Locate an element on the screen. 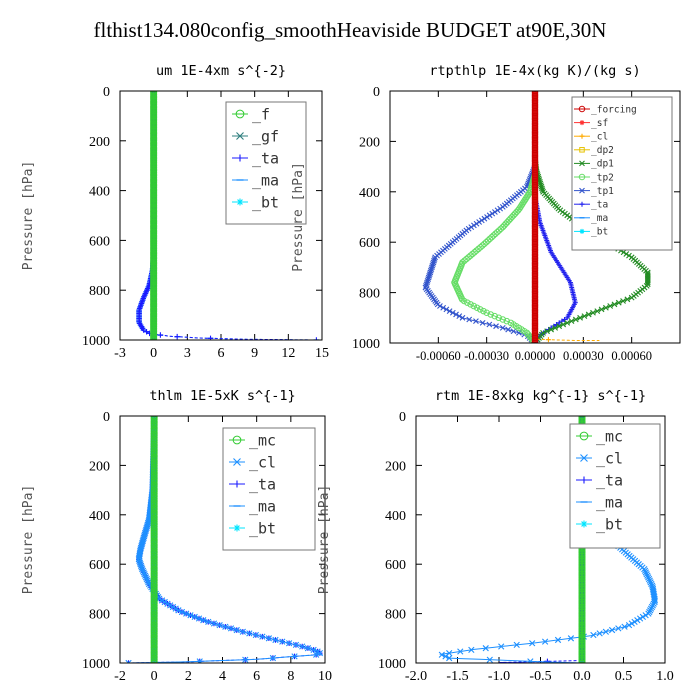  x-tick-label: 0.5 is located at coordinates (624, 676).